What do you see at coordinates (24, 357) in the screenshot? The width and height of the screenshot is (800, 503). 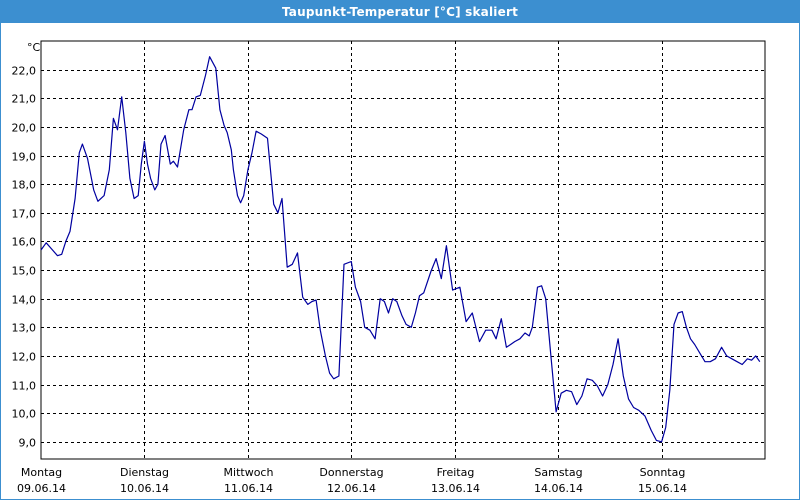 I see `y-tick-label: 12,0` at bounding box center [24, 357].